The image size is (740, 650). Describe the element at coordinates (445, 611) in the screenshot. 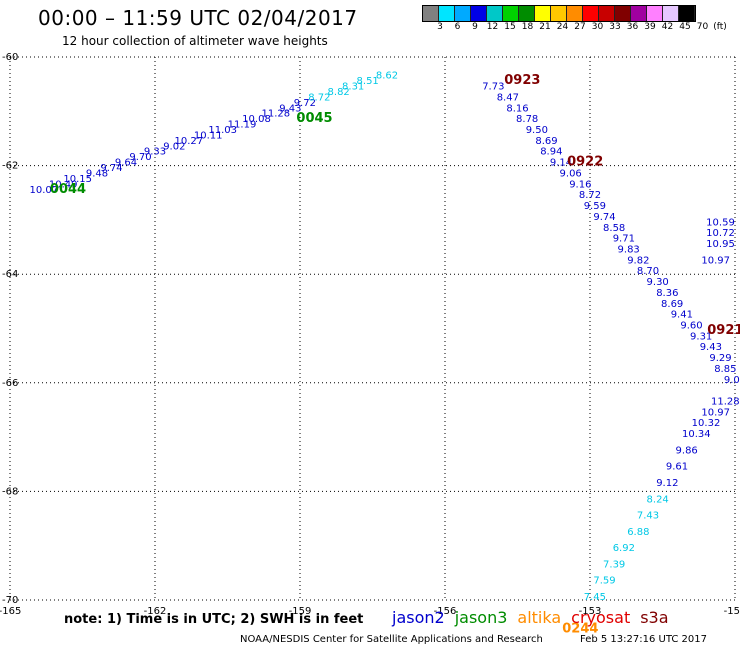

I see `x-tick-label: -156` at that location.